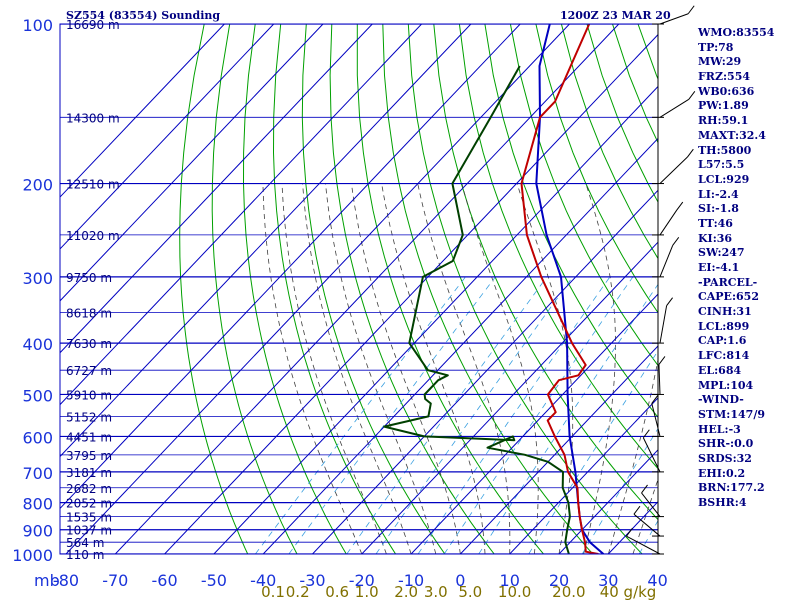  Describe the element at coordinates (367, 591) in the screenshot. I see `mixing-ratio-label: 1.0` at that location.